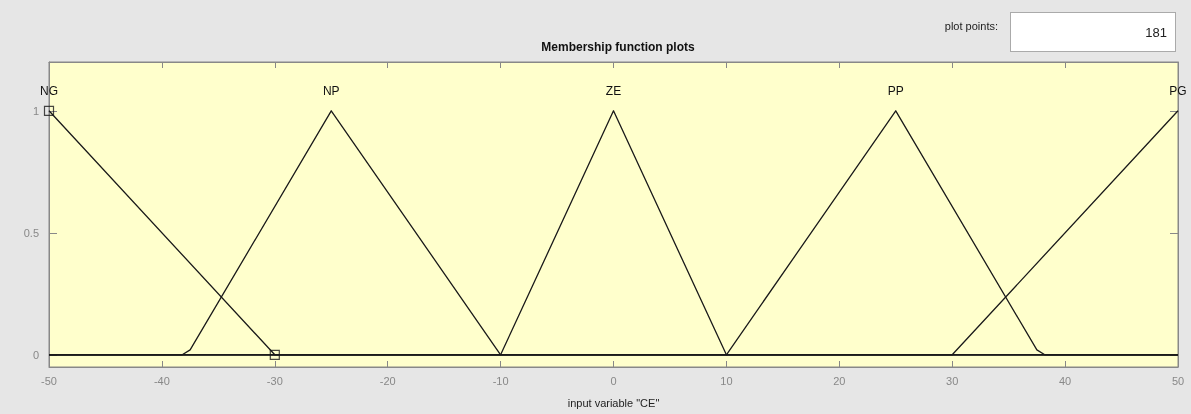 Image resolution: width=1191 pixels, height=414 pixels. What do you see at coordinates (331, 90) in the screenshot?
I see `series-label: NP` at bounding box center [331, 90].